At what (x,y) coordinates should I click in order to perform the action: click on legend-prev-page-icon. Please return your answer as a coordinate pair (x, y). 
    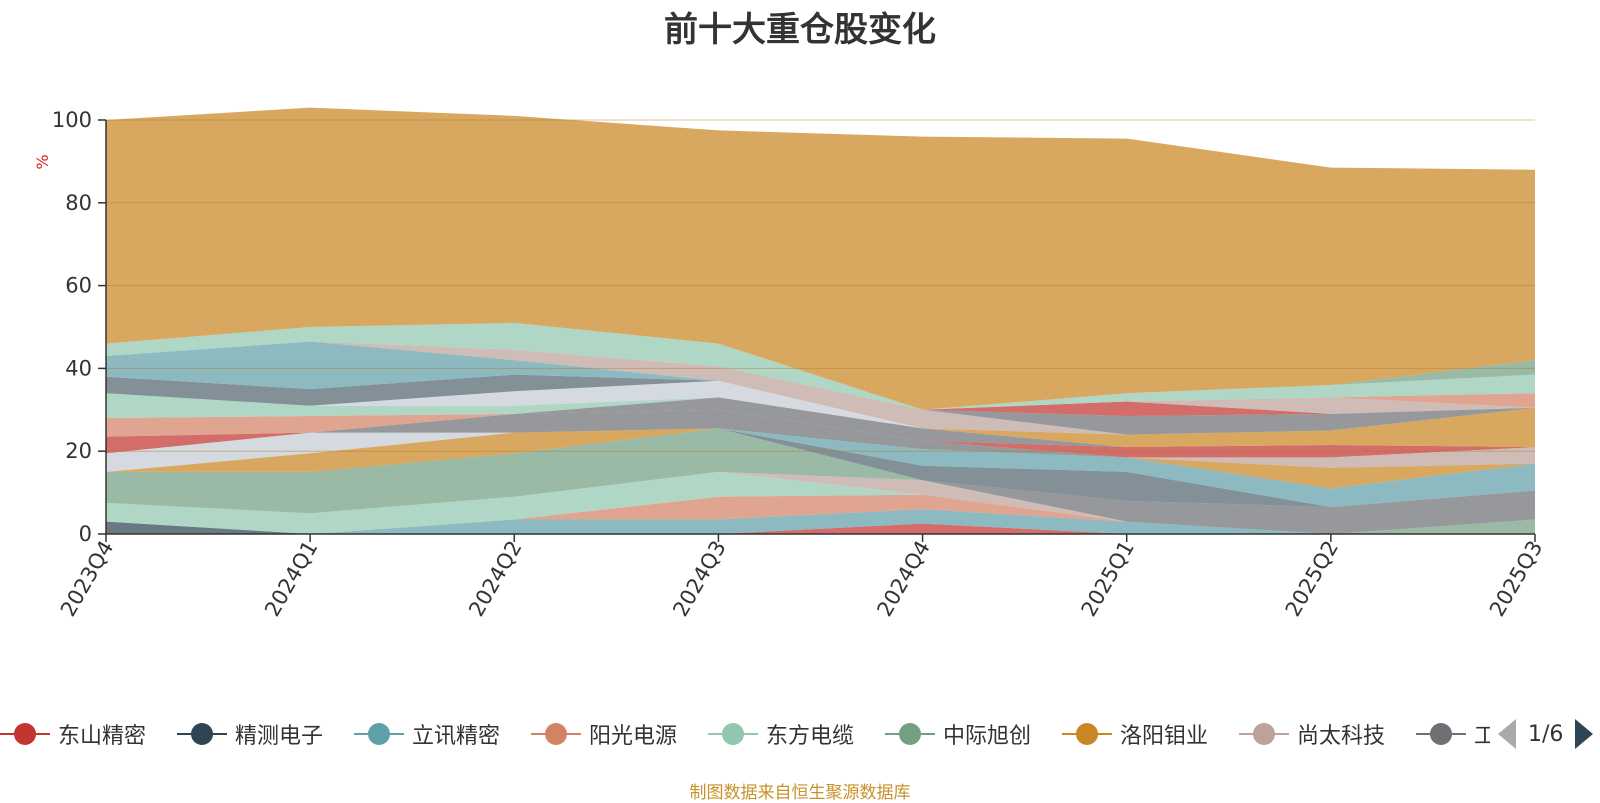
    Looking at the image, I should click on (1507, 734).